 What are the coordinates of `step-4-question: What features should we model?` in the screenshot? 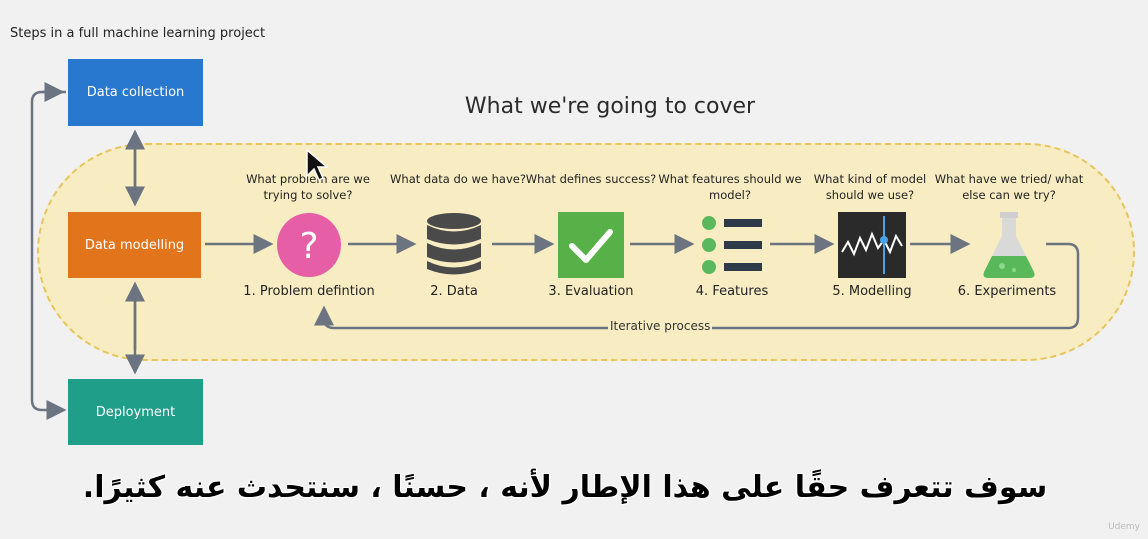 It's located at (730, 187).